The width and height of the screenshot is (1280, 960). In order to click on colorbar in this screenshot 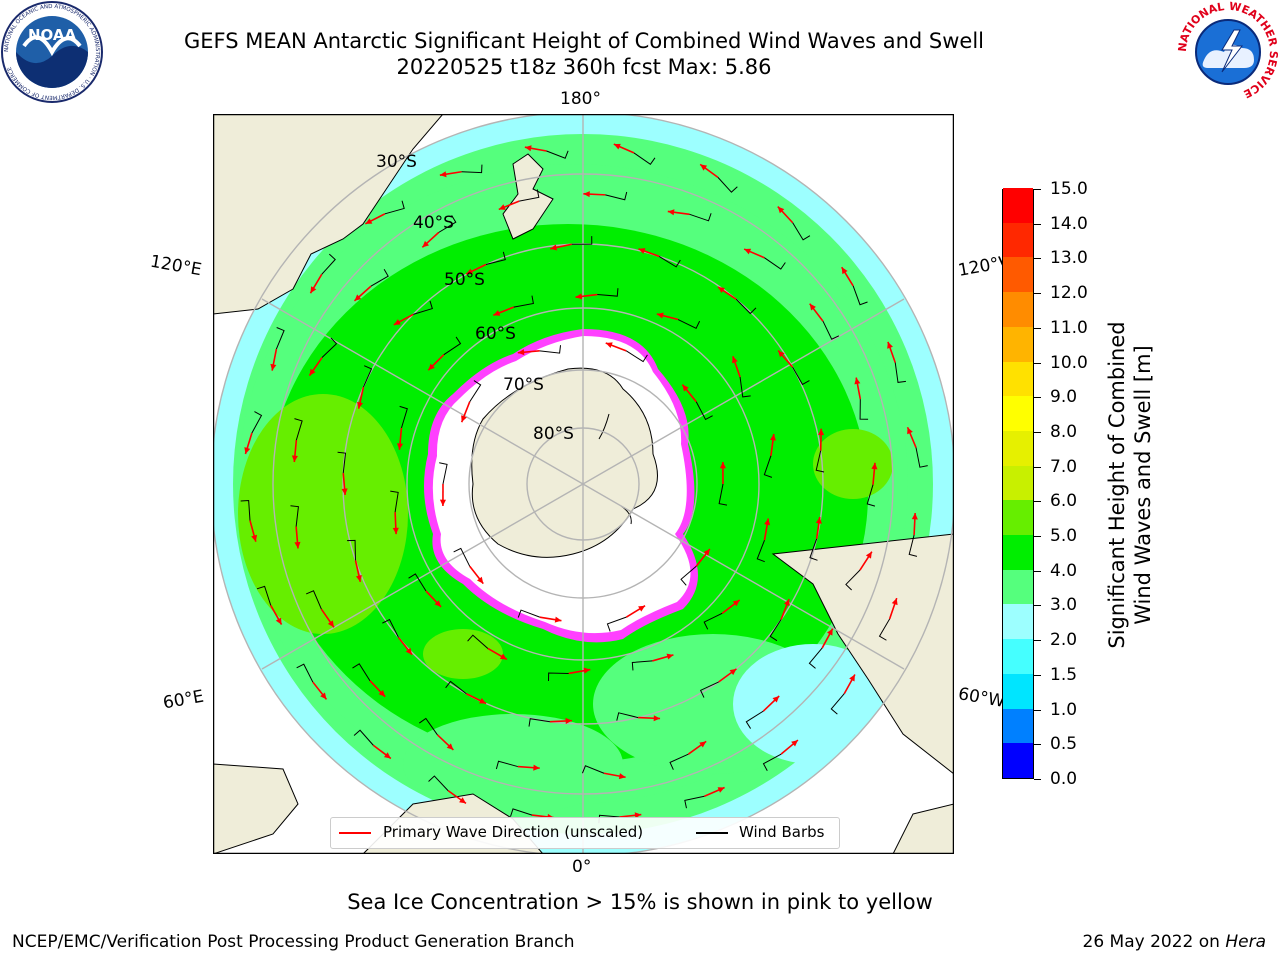, I will do `click(1018, 483)`.